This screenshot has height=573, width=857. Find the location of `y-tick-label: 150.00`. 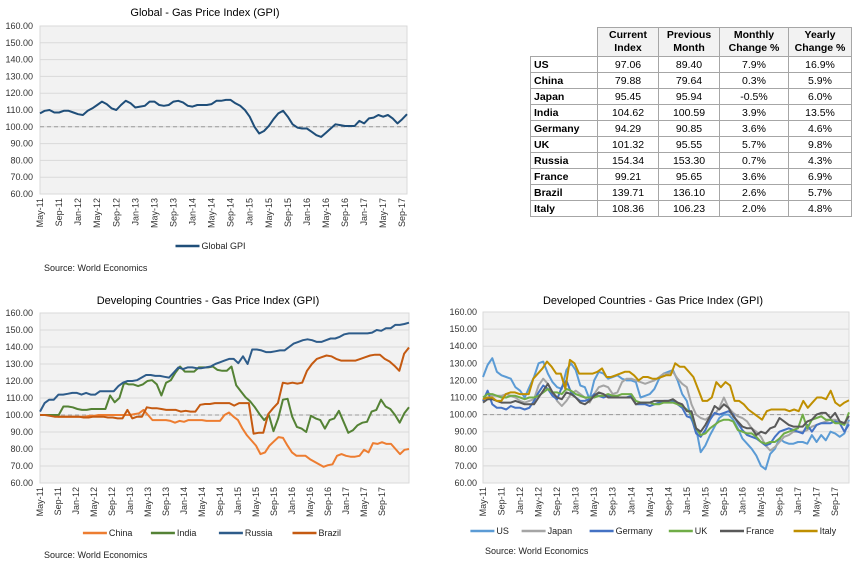

y-tick-label: 150.00 is located at coordinates (19, 43).